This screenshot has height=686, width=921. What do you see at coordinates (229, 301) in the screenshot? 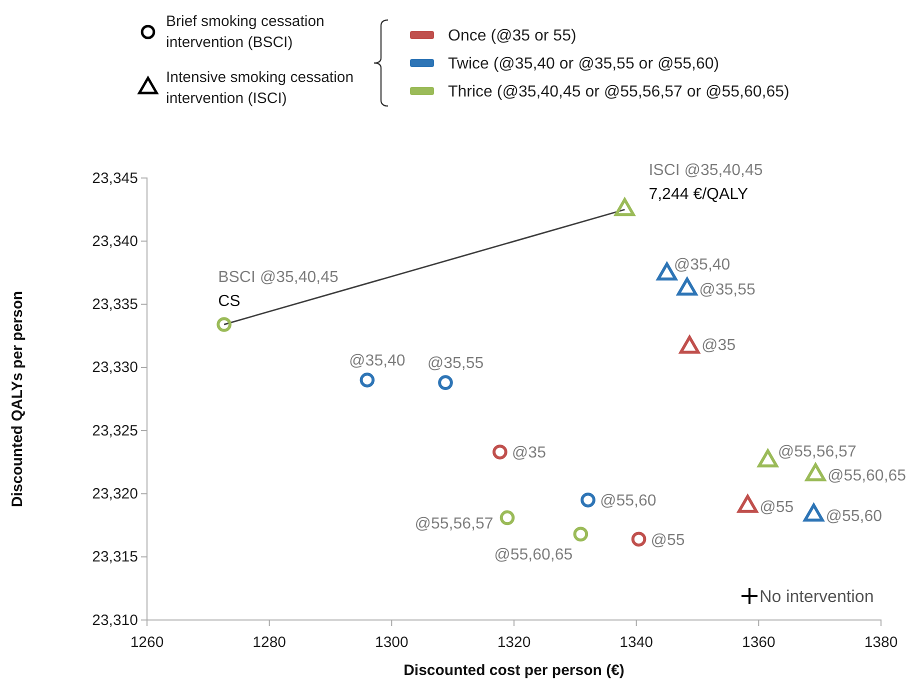
I see `annotation: CS` at bounding box center [229, 301].